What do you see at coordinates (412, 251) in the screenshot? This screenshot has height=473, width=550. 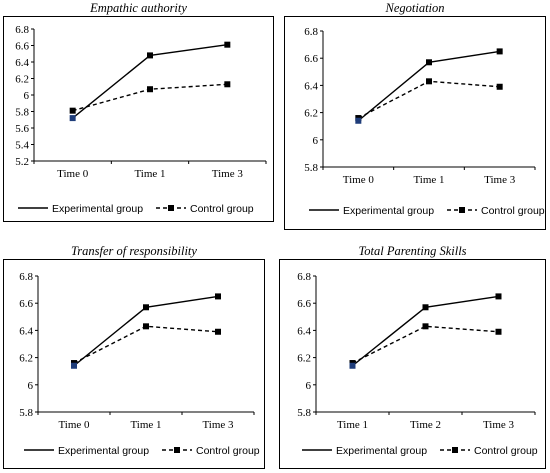 I see `chart-title: Total Parenting Skills` at bounding box center [412, 251].